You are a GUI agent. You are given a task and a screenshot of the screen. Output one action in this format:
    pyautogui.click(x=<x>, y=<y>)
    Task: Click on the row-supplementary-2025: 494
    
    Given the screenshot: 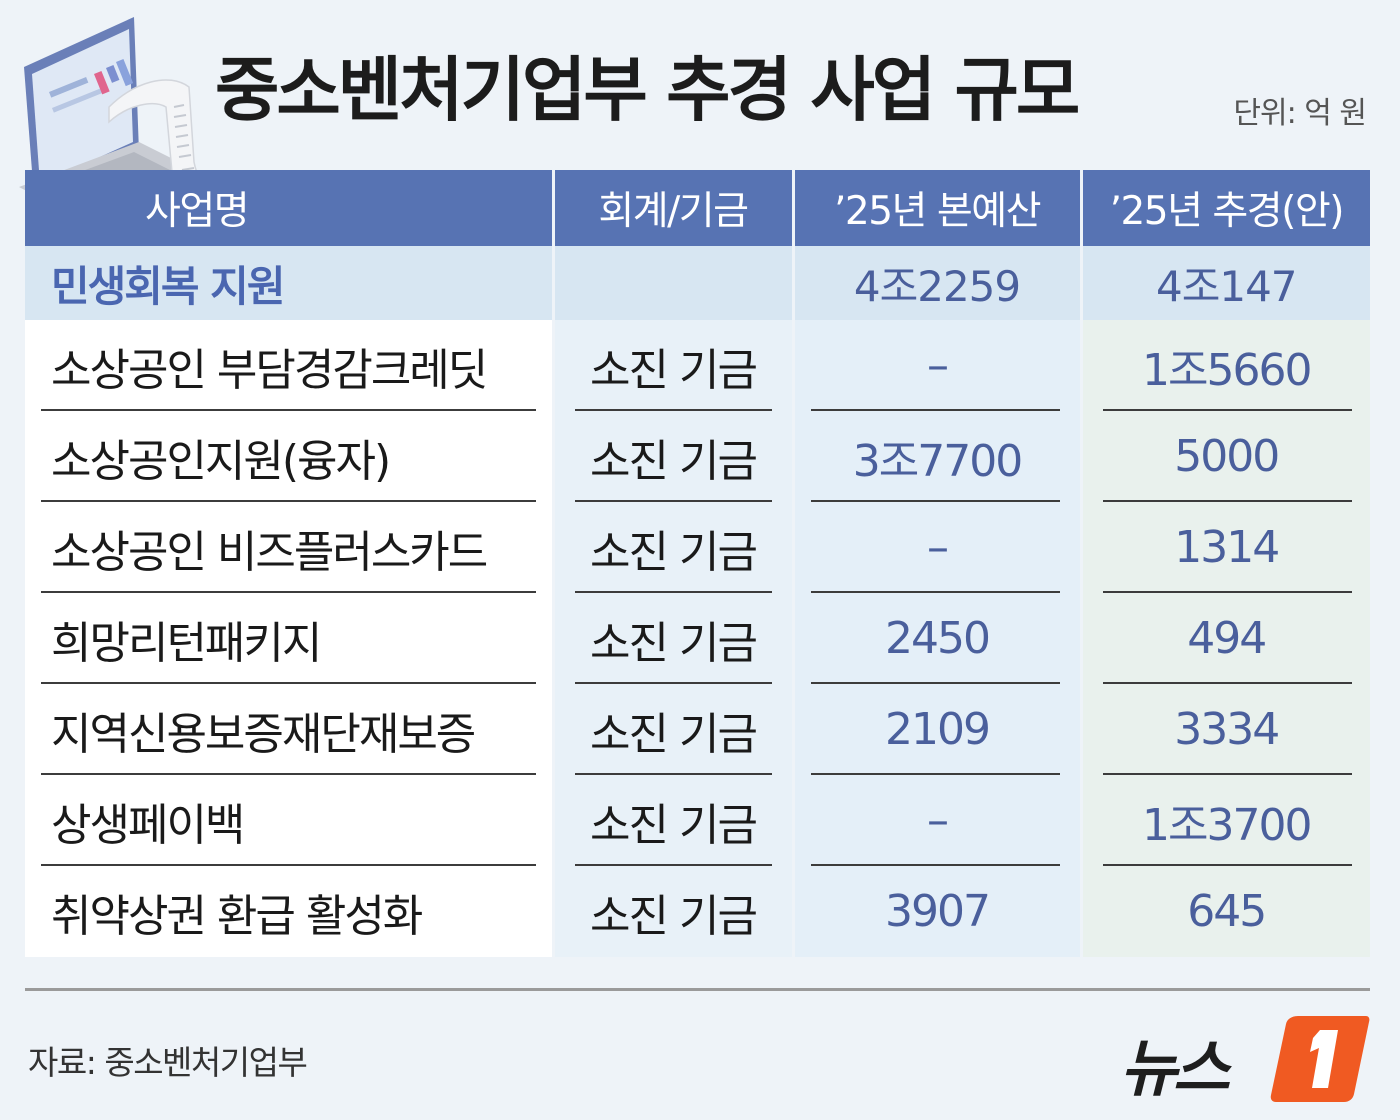 What is the action you would take?
    pyautogui.click(x=1224, y=638)
    